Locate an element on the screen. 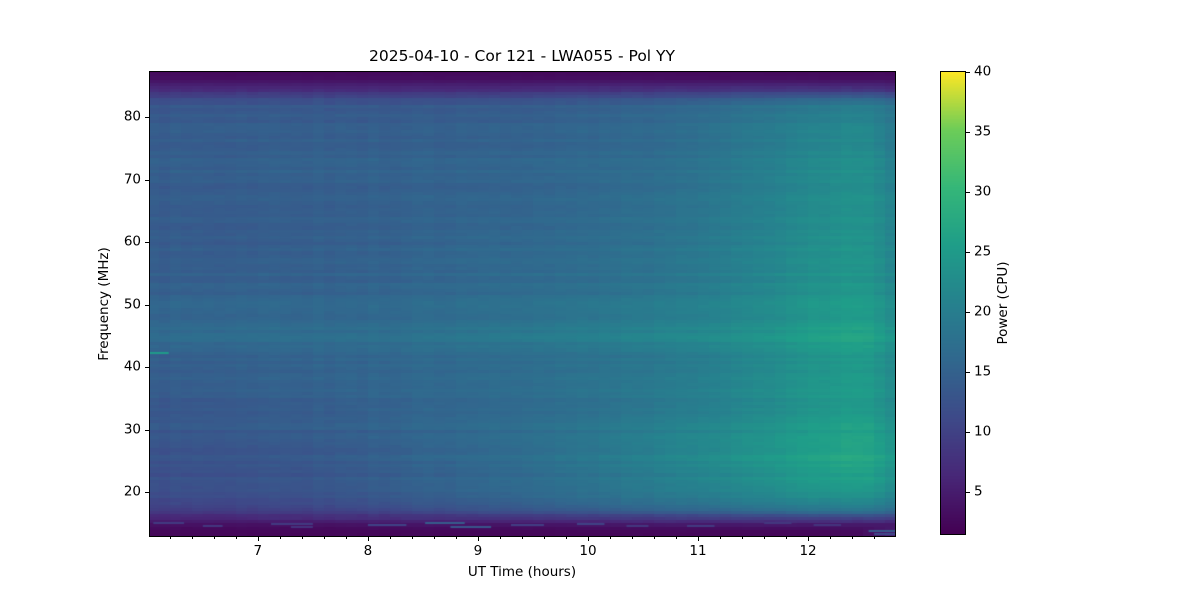  colorbar-tick-label: 25 is located at coordinates (983, 251).